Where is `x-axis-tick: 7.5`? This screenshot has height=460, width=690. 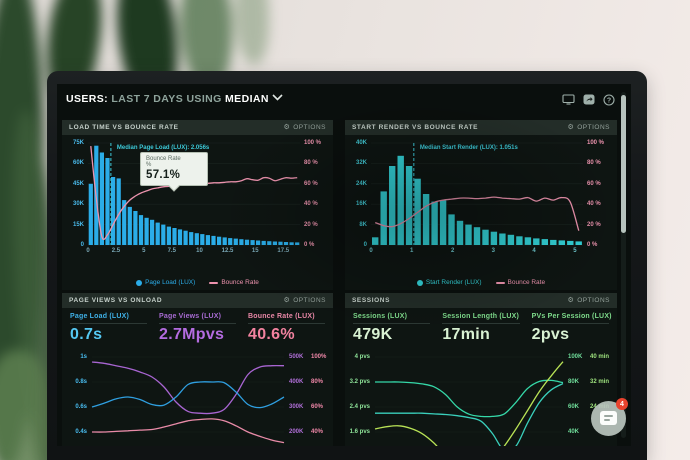 x-axis-tick: 7.5 is located at coordinates (171, 251).